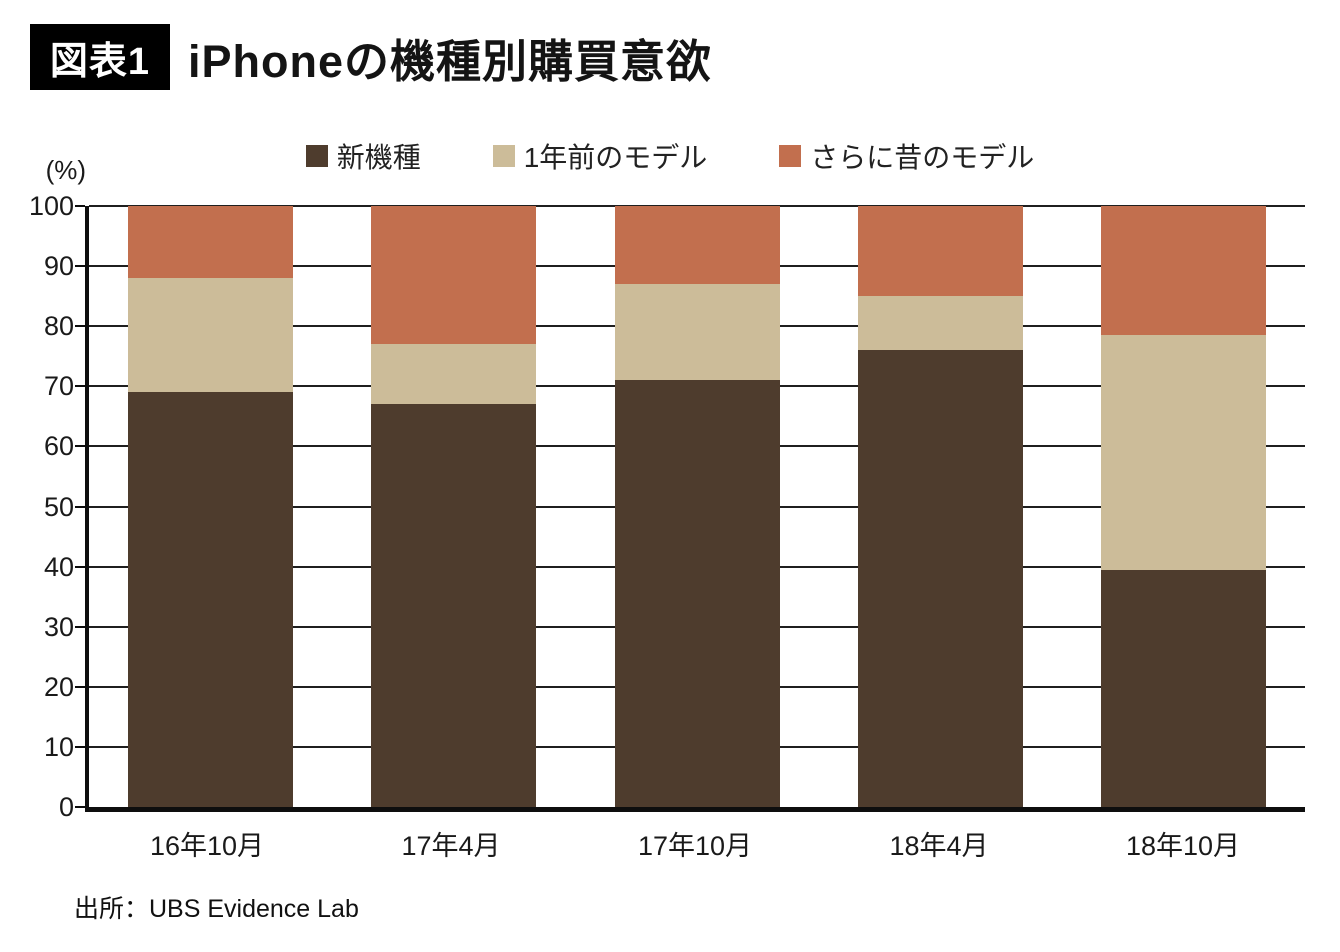 This screenshot has height=952, width=1340. What do you see at coordinates (58, 626) in the screenshot?
I see `y-axis-tick-label: 30` at bounding box center [58, 626].